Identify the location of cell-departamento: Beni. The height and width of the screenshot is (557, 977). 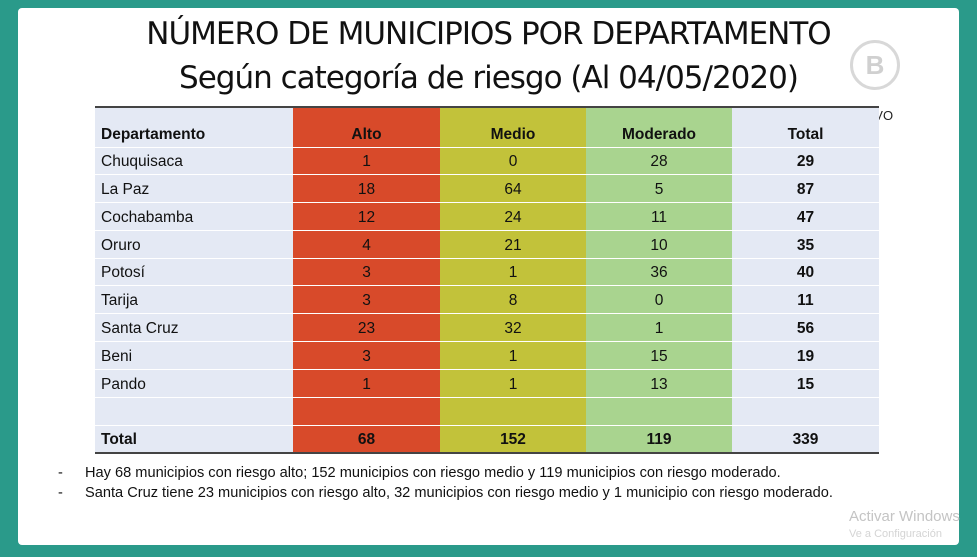
(194, 355).